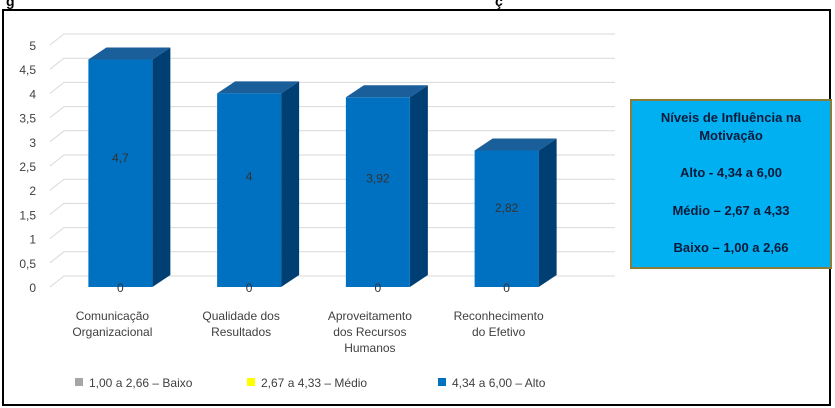  Describe the element at coordinates (27, 119) in the screenshot. I see `y-tick-label: 3,5` at that location.